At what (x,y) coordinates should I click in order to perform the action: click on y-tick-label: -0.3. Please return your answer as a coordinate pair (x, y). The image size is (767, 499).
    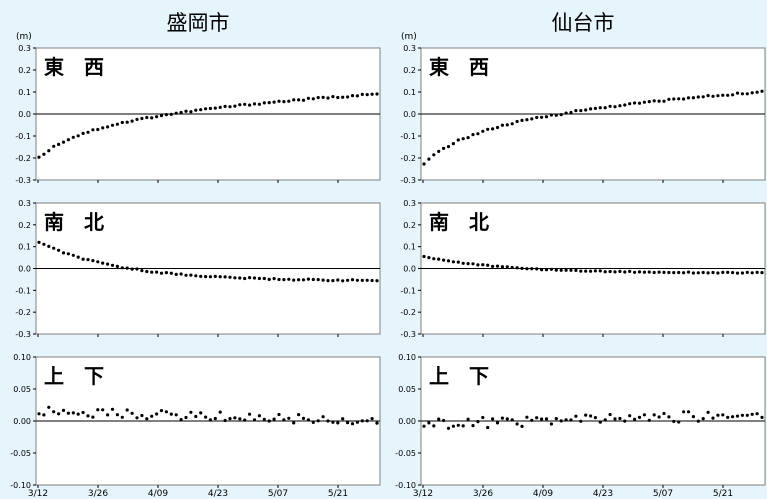
    Looking at the image, I should click on (23, 180).